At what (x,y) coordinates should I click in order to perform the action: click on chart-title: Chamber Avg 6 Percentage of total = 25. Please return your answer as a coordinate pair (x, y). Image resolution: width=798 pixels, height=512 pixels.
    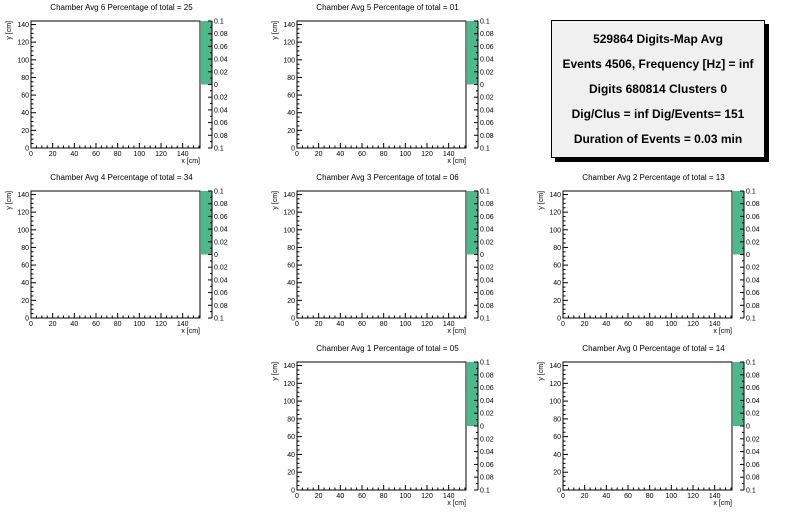
    Looking at the image, I should click on (121, 7).